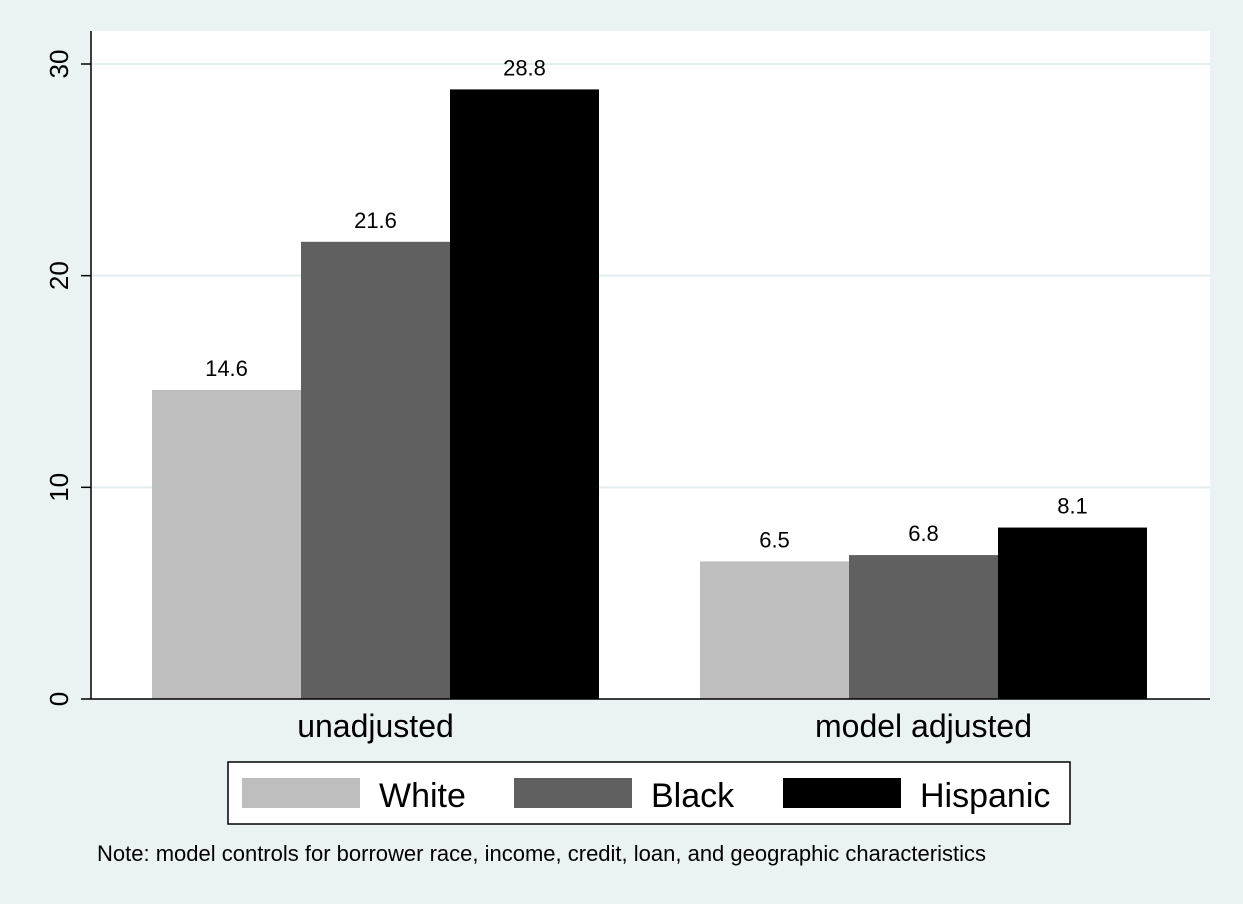  Describe the element at coordinates (67, 378) in the screenshot. I see `y-ticks-group: 0 10 20 30` at that location.